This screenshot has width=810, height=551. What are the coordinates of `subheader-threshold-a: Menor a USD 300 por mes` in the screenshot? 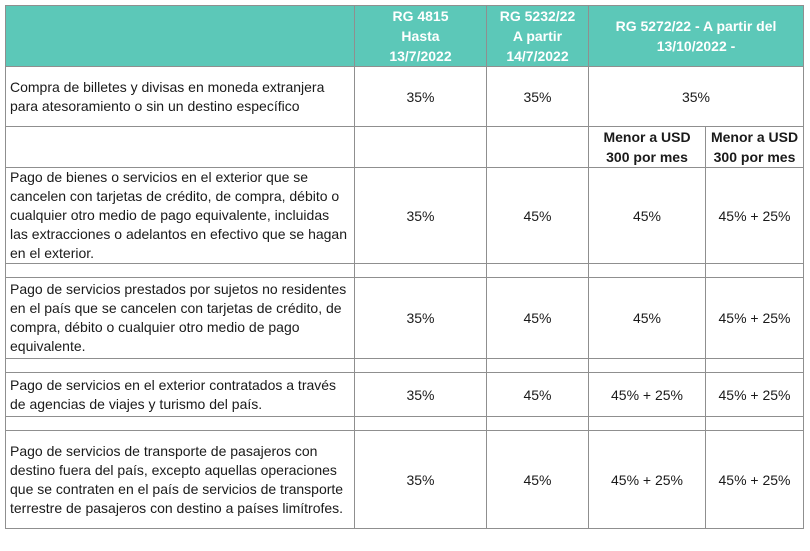 It's located at (647, 147).